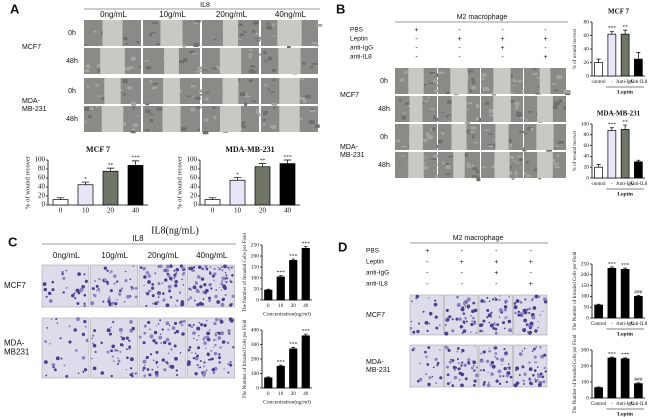 The image size is (650, 417). What do you see at coordinates (349, 95) in the screenshot?
I see `row-label: MCF7` at bounding box center [349, 95].